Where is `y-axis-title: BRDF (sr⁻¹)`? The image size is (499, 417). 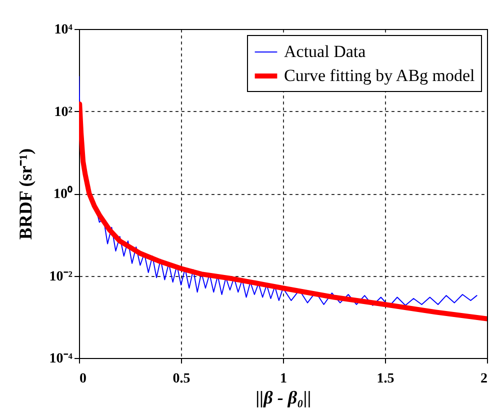
y-axis-title: BRDF (sr⁻¹) is located at coordinates (25, 194).